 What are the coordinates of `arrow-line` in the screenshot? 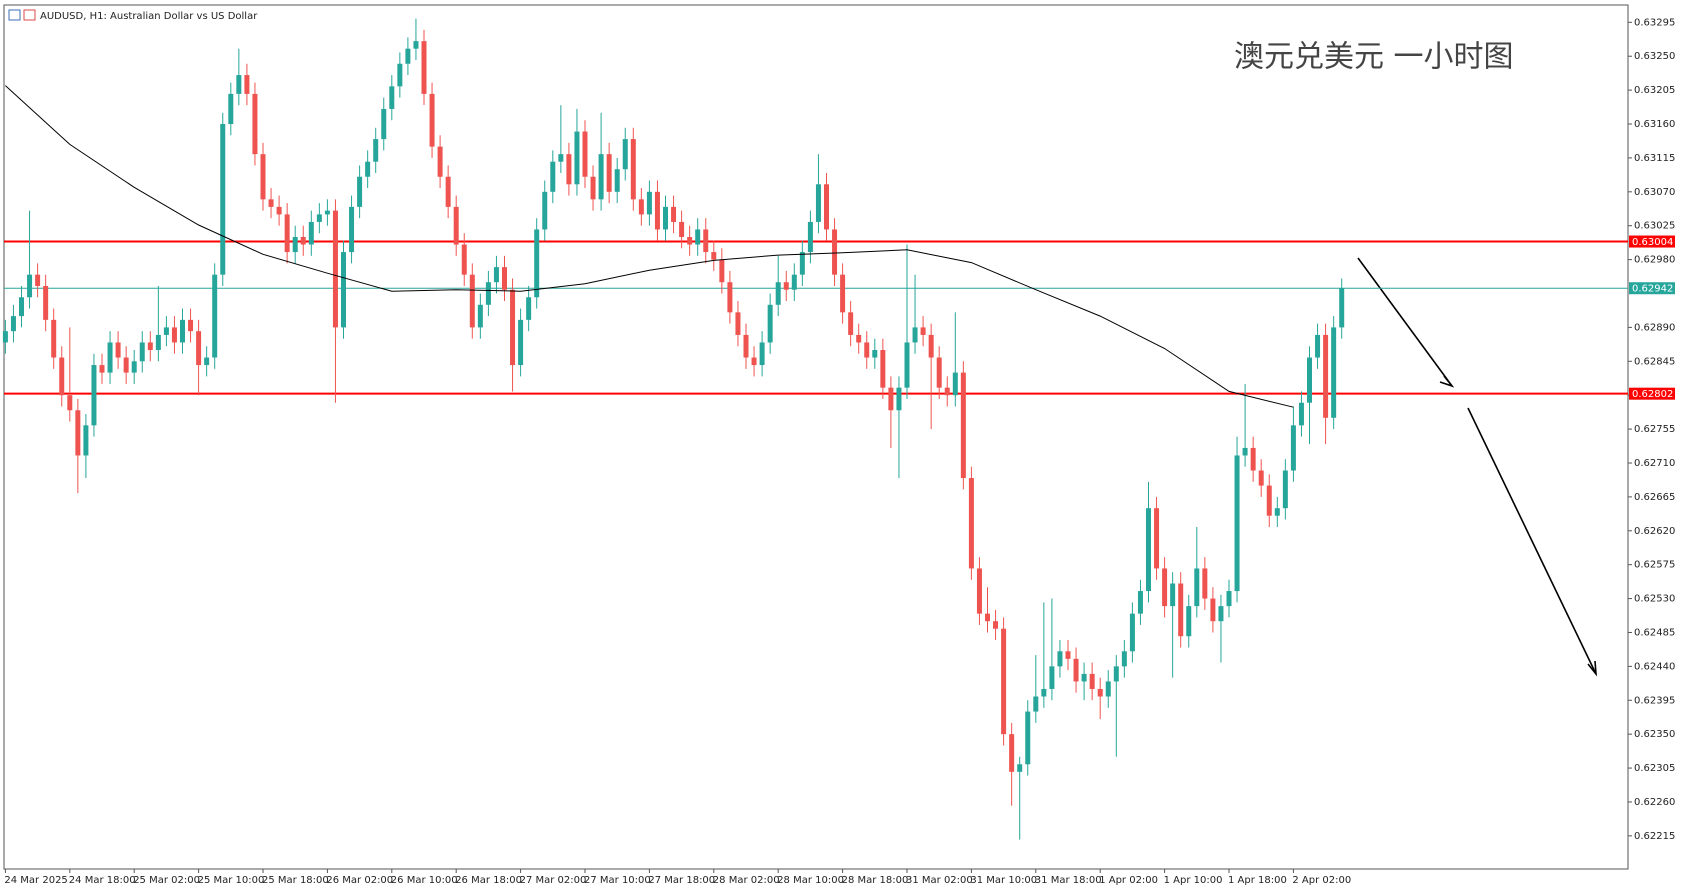 It's located at (1532, 541).